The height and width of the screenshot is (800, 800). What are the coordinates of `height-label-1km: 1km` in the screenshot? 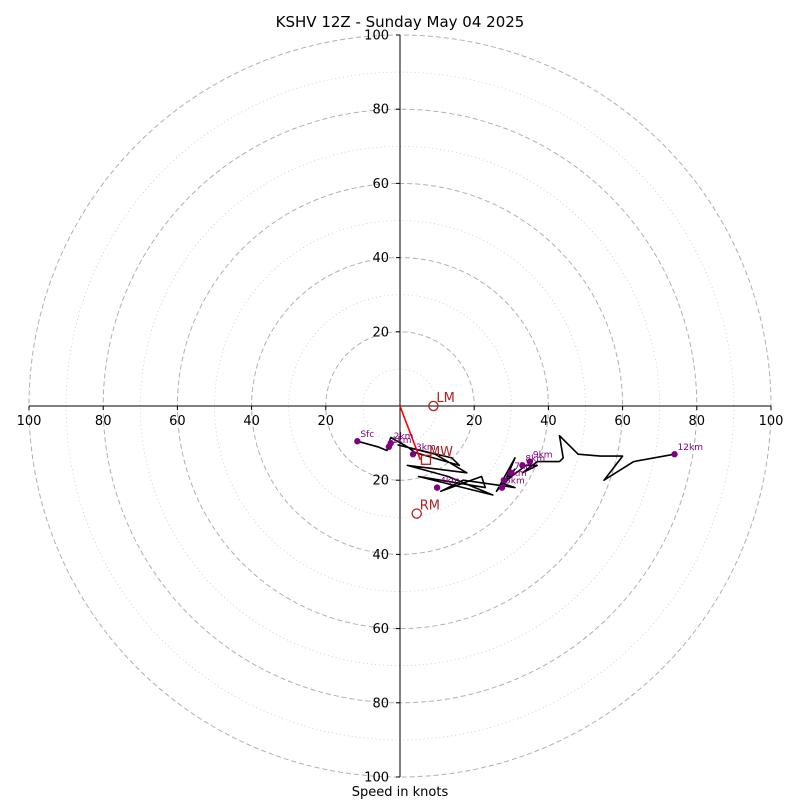 It's located at (402, 441).